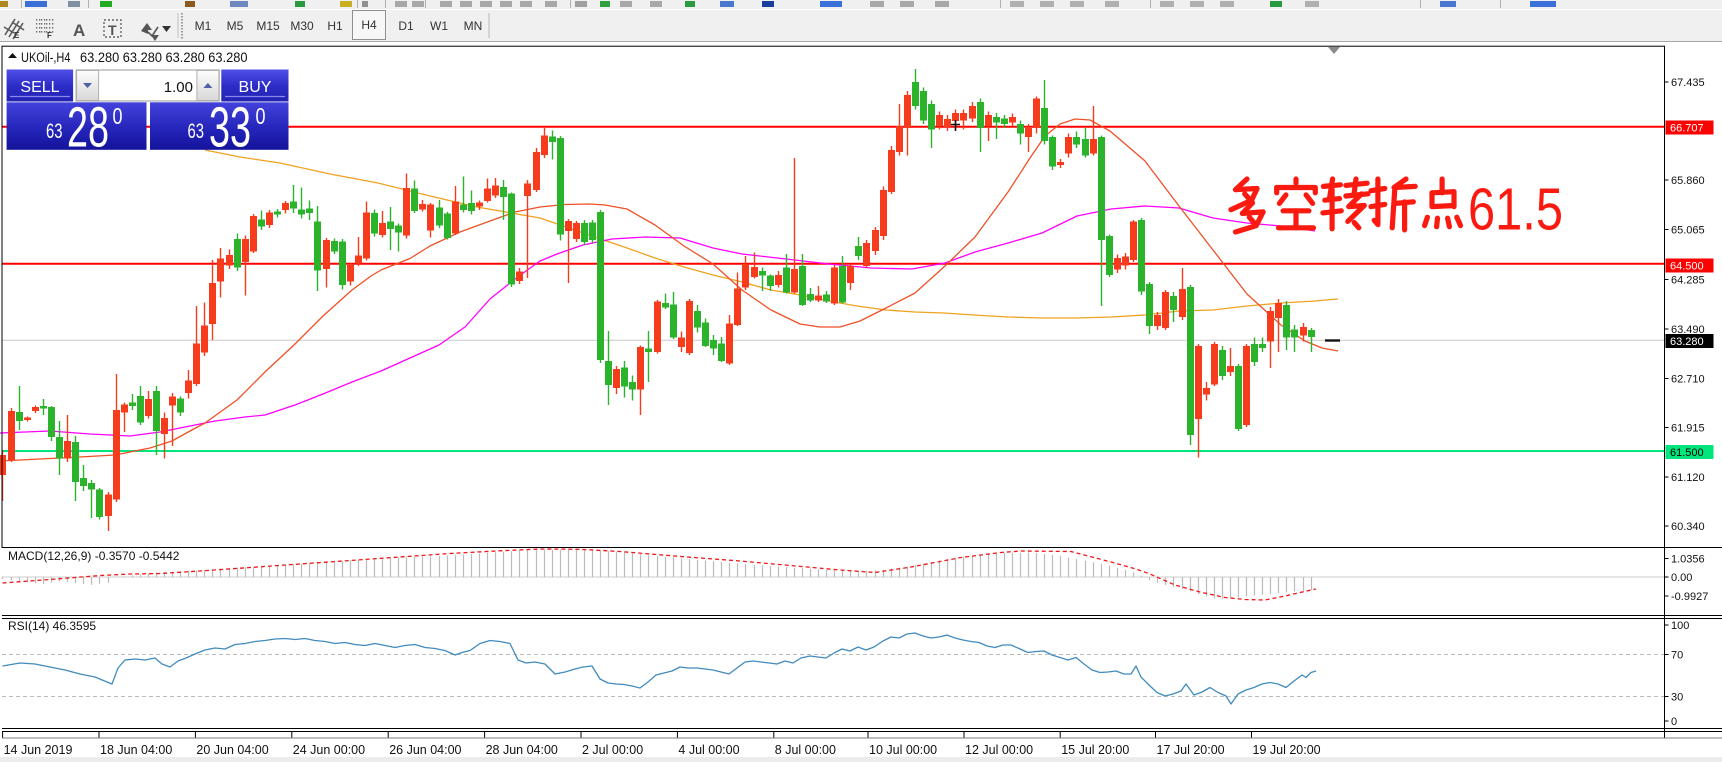 This screenshot has width=1722, height=762. I want to click on svg-text: 17 Jul 20:00, so click(1191, 750).